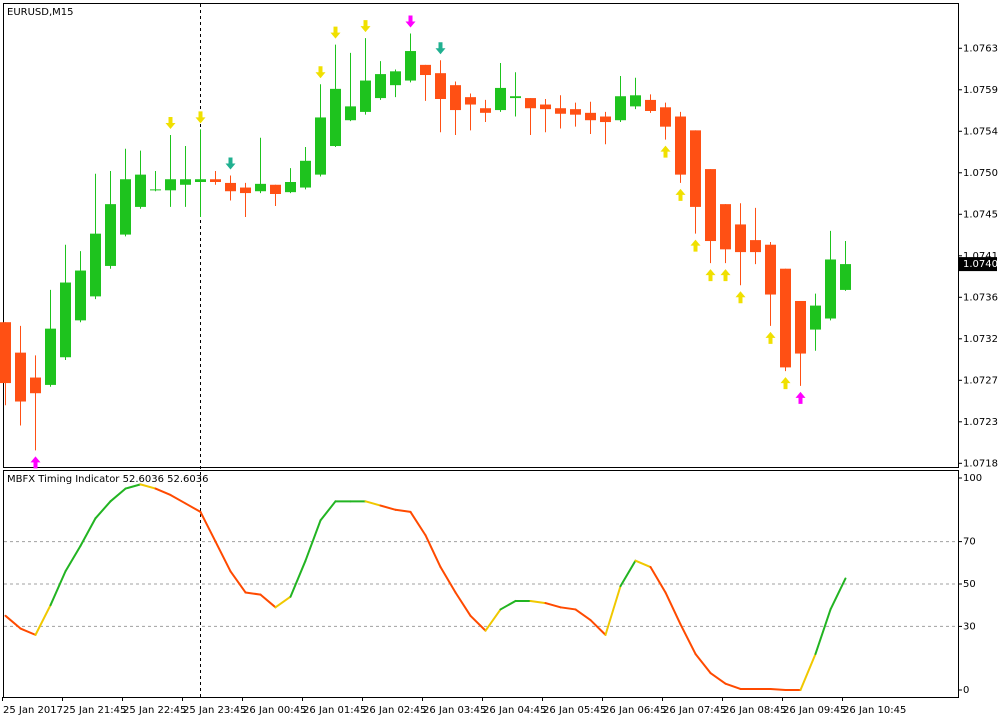 The height and width of the screenshot is (720, 998). I want to click on x-tick-label: 25 Jan 22:45, so click(154, 710).